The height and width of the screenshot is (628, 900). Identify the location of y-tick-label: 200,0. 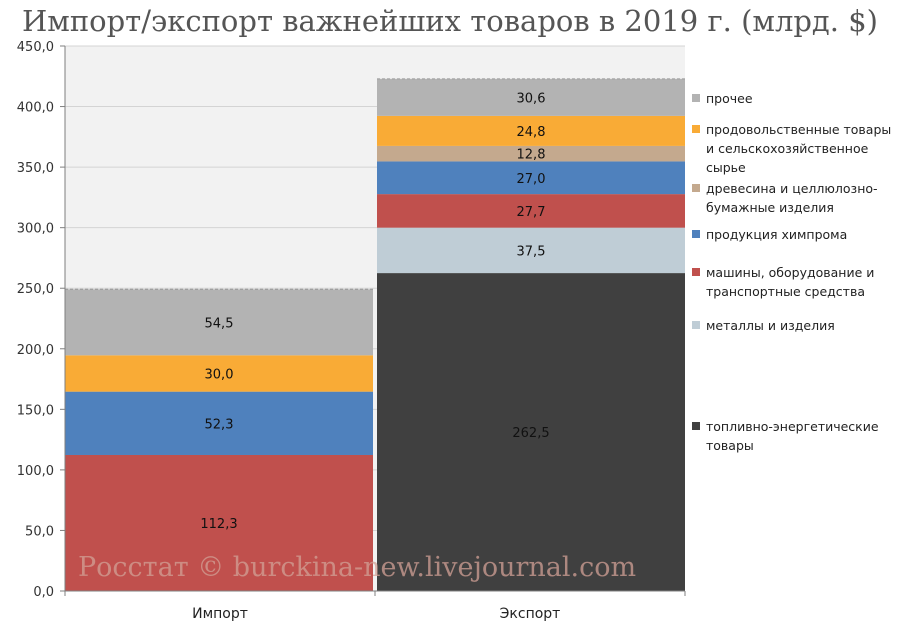
(35, 350).